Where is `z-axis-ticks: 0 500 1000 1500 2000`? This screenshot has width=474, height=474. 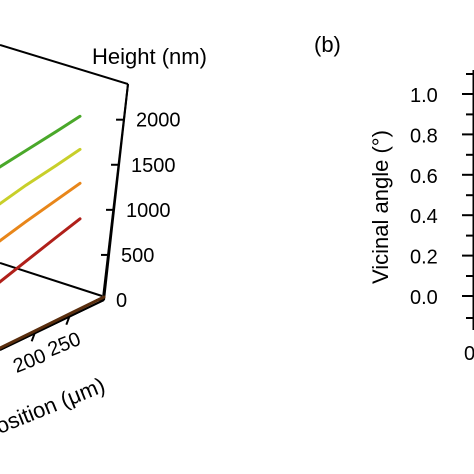
z-axis-ticks: 0 500 1000 1500 2000 is located at coordinates (138, 211).